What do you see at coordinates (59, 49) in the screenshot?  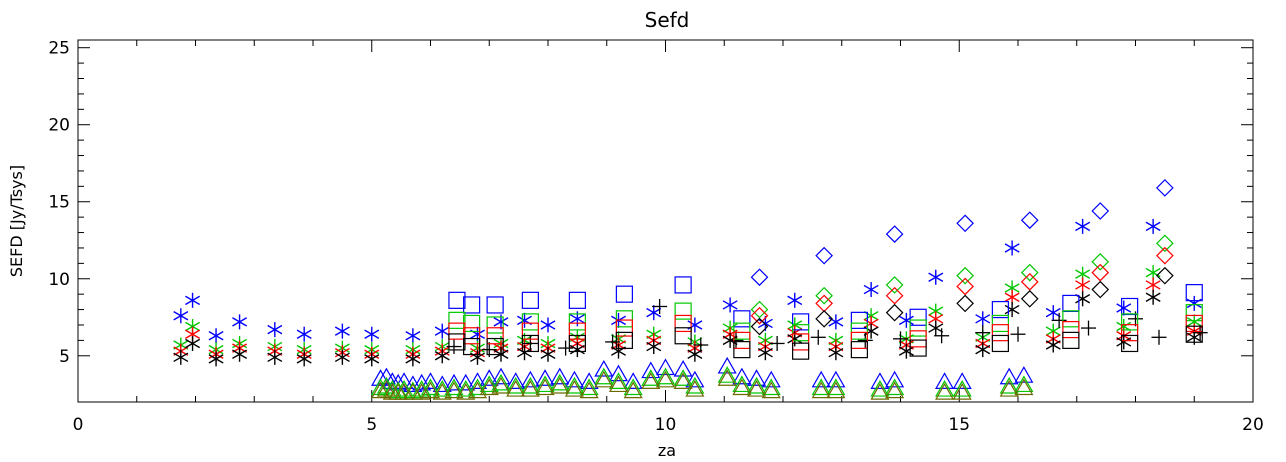 I see `y-tick-label: 25` at bounding box center [59, 49].